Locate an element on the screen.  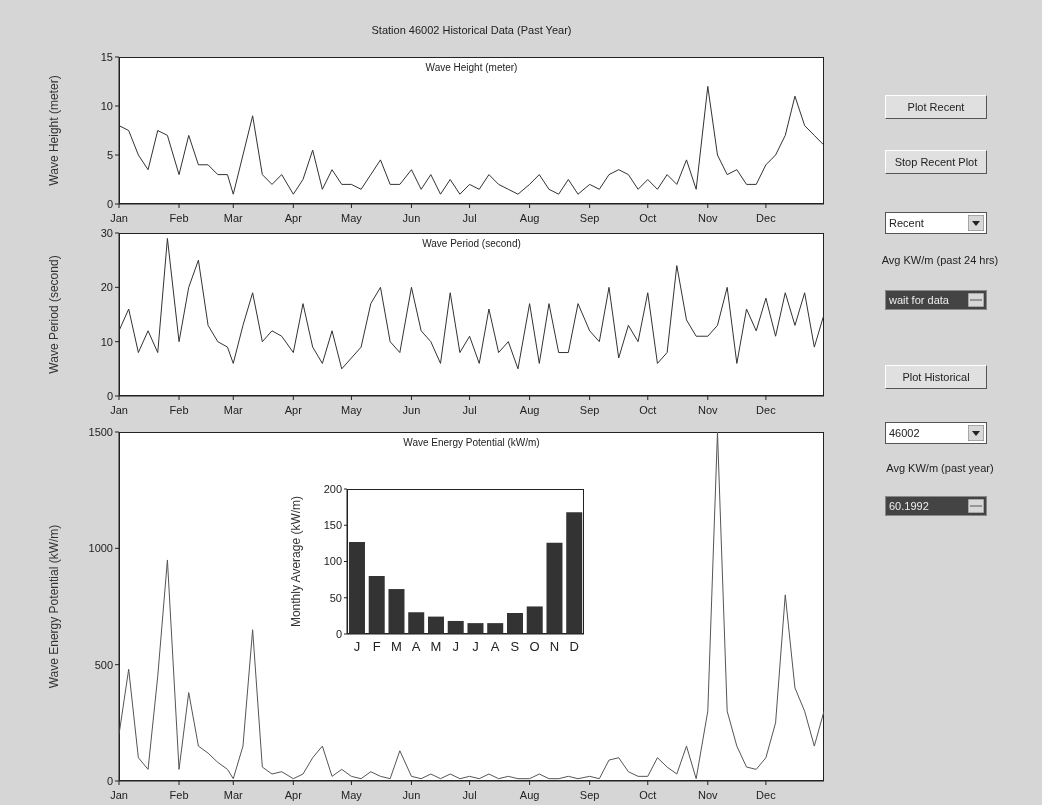
dropdown: Recent is located at coordinates (936, 223).